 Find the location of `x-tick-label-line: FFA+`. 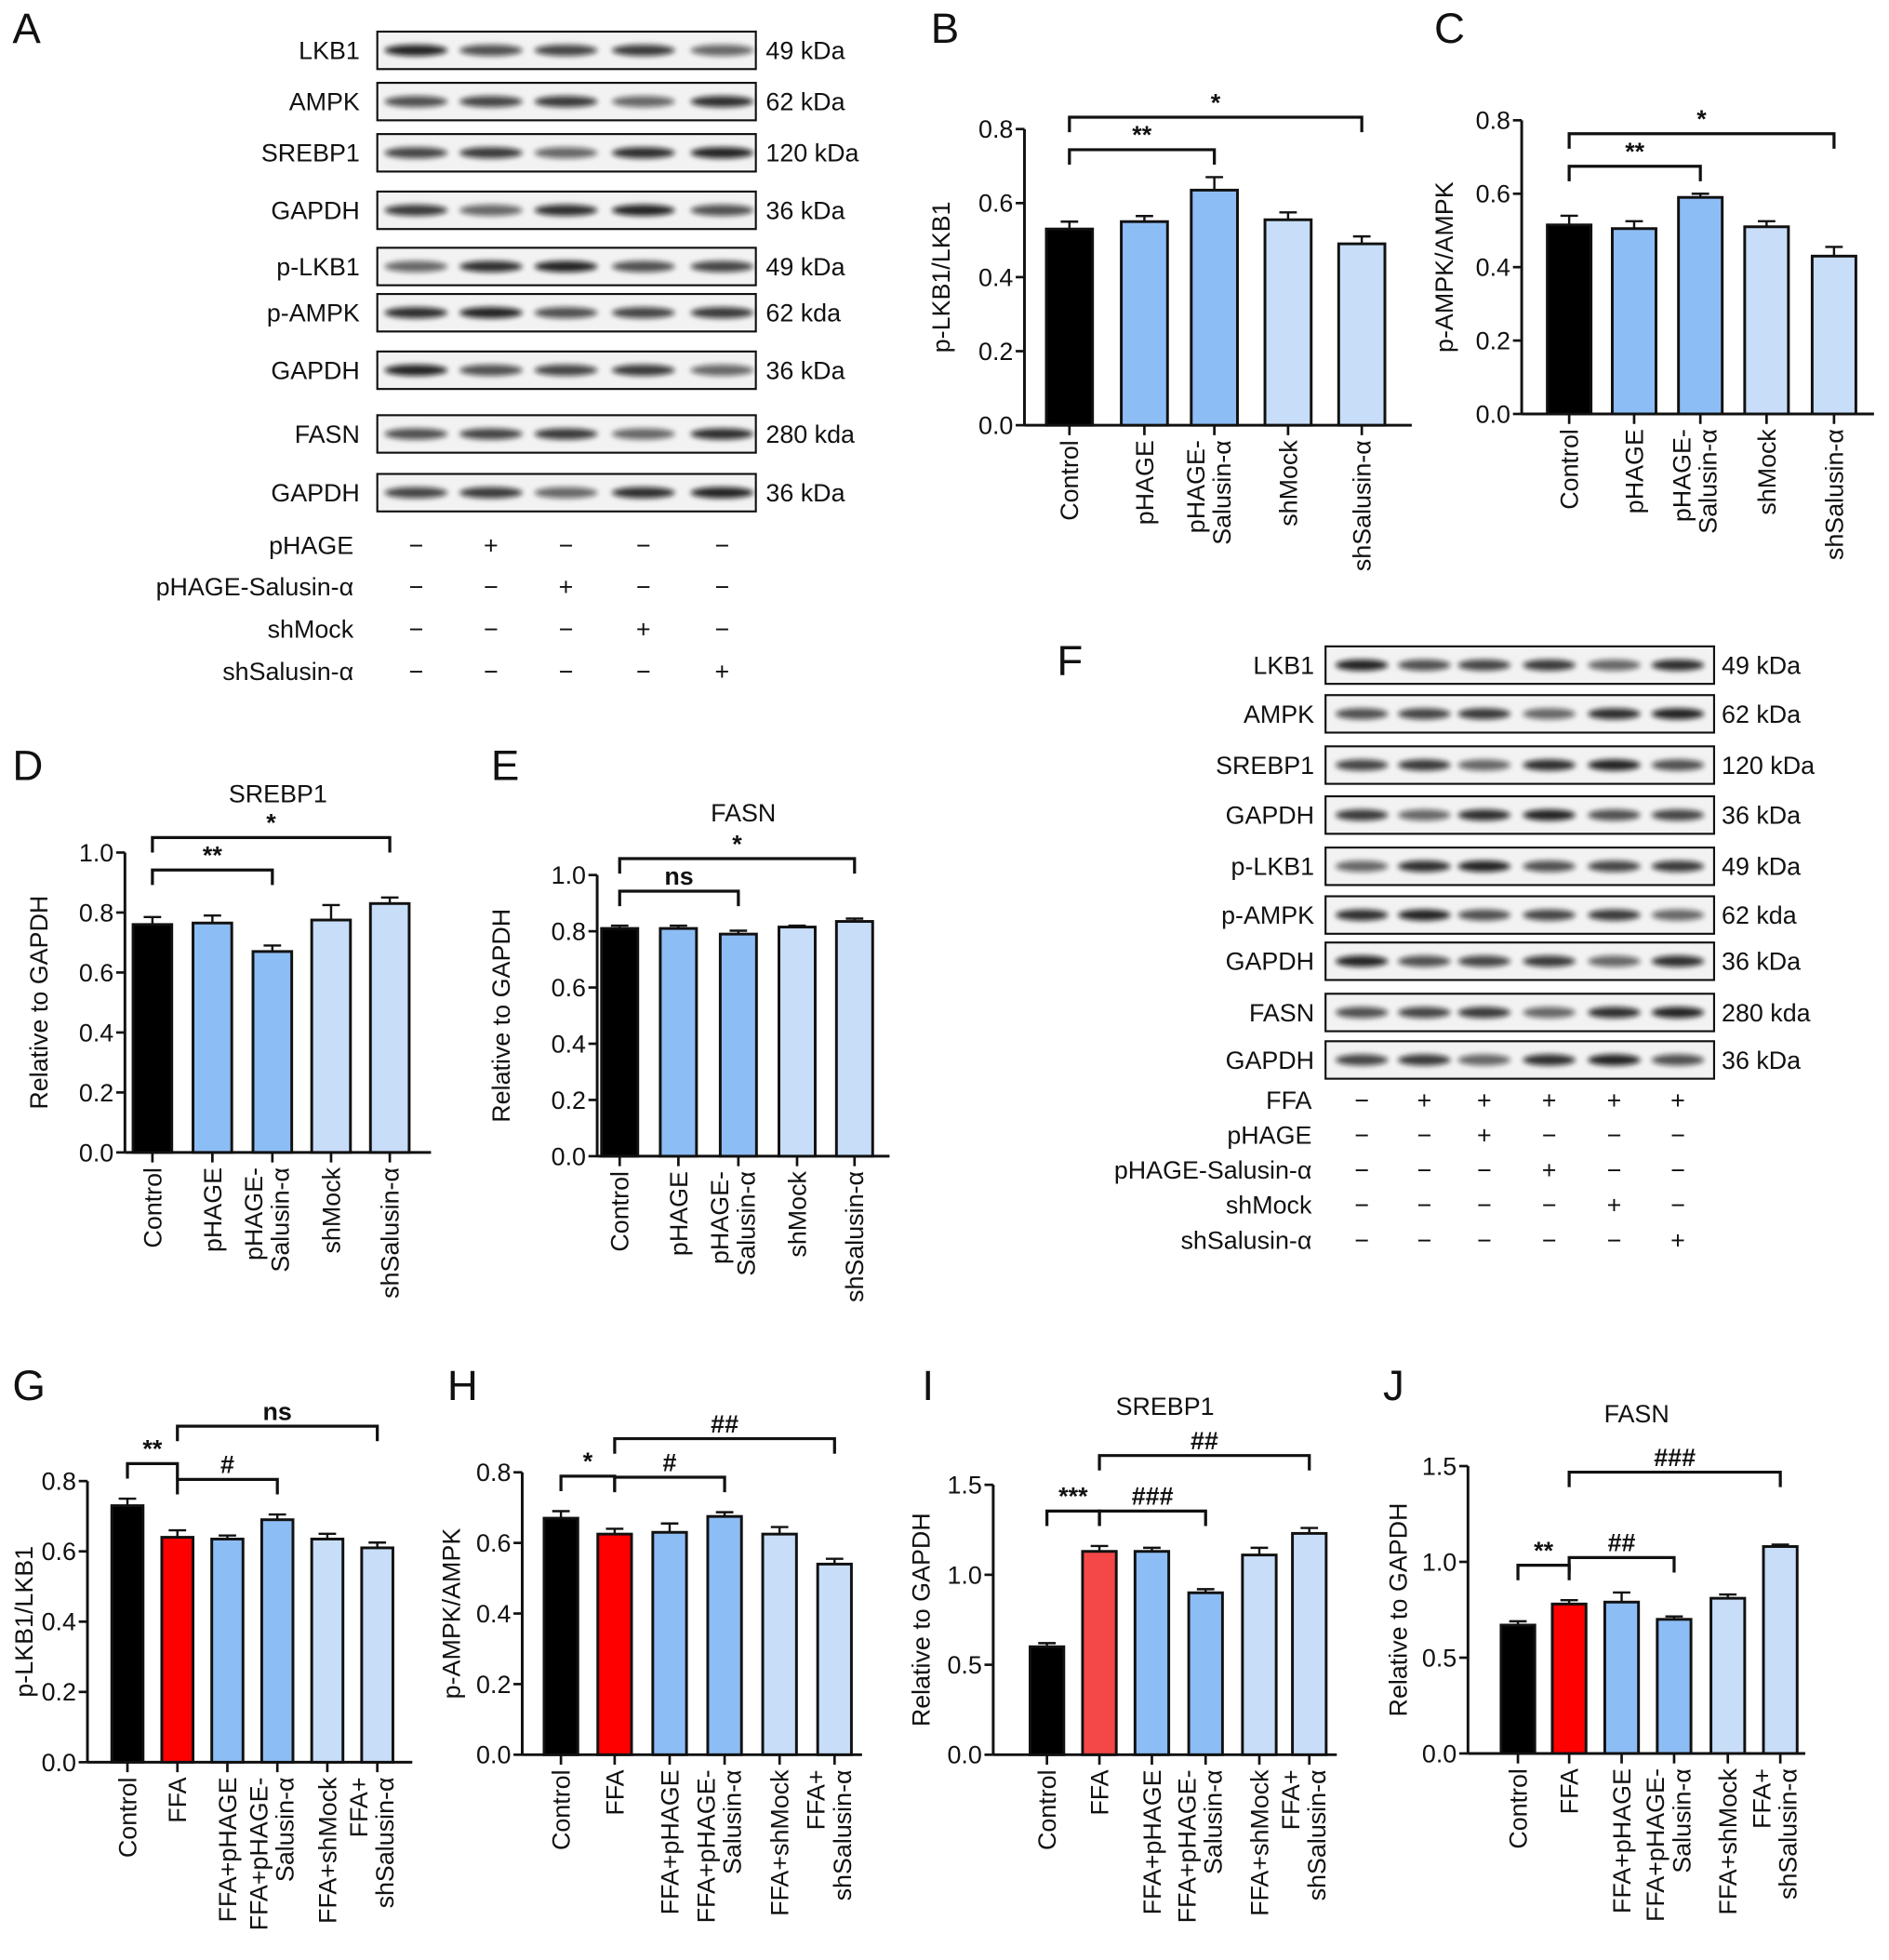

x-tick-label-line: FFA+ is located at coordinates (359, 1807).